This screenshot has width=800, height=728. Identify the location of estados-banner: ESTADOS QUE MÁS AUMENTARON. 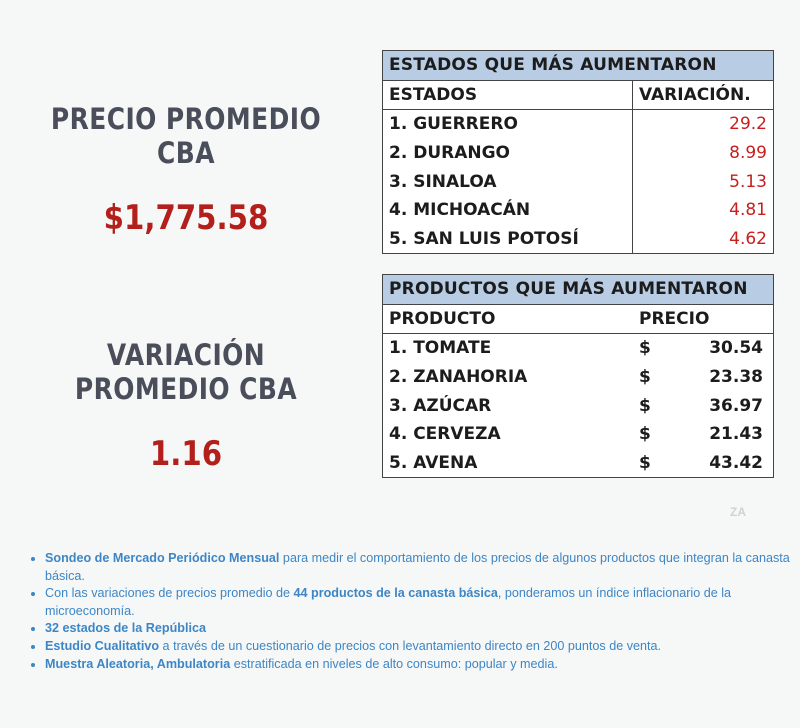
(578, 65).